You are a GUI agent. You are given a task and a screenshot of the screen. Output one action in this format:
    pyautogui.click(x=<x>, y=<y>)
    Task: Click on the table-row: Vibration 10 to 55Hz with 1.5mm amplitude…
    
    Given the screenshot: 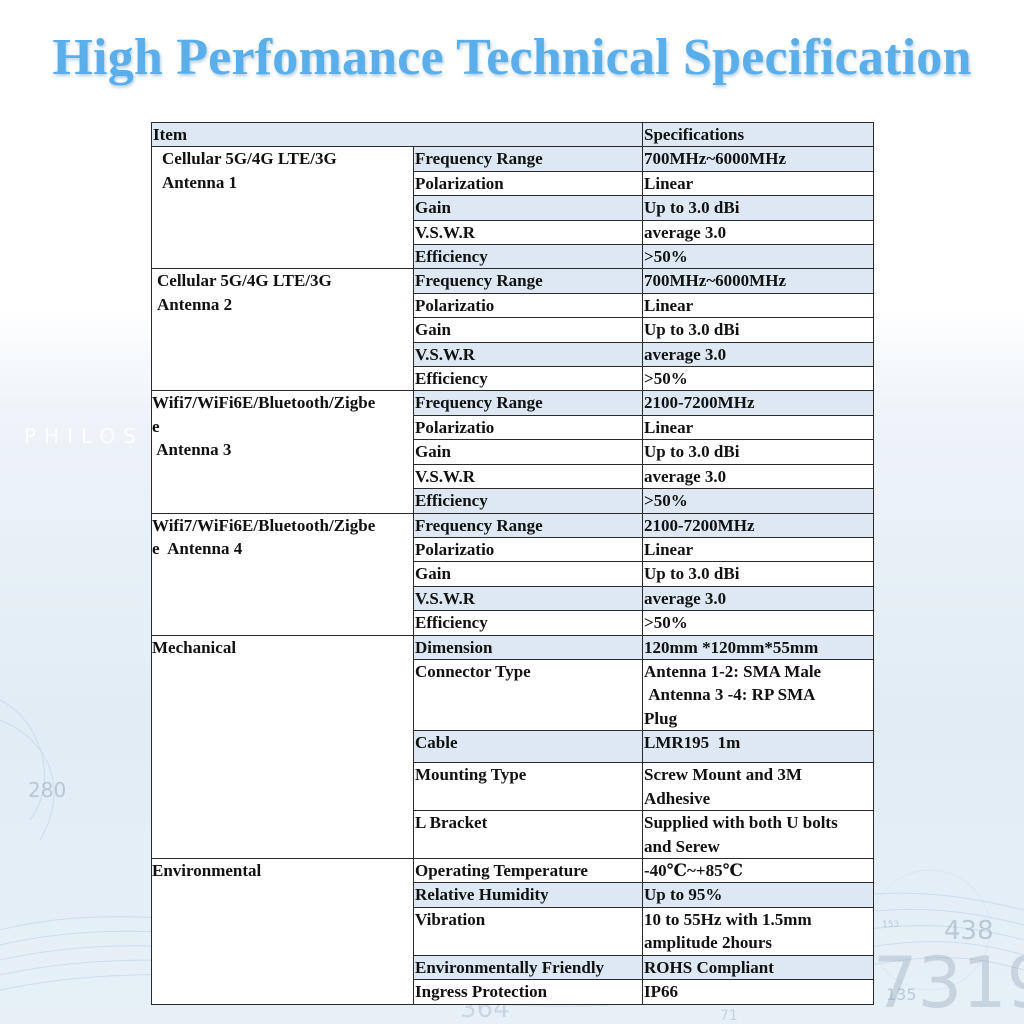 What is the action you would take?
    pyautogui.click(x=513, y=931)
    